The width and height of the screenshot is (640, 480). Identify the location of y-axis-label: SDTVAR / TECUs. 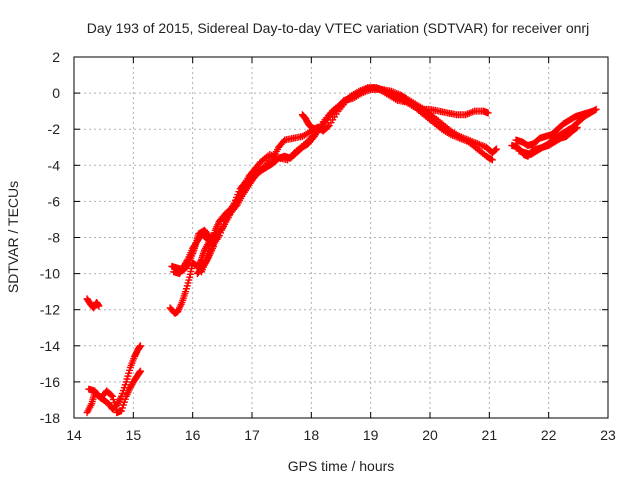
(13, 237).